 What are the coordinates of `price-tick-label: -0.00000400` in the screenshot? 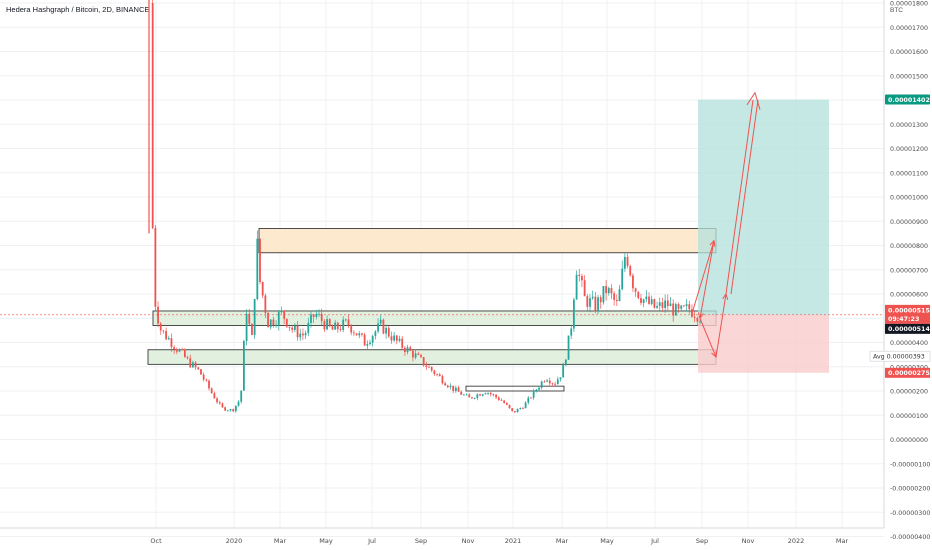 It's located at (910, 537).